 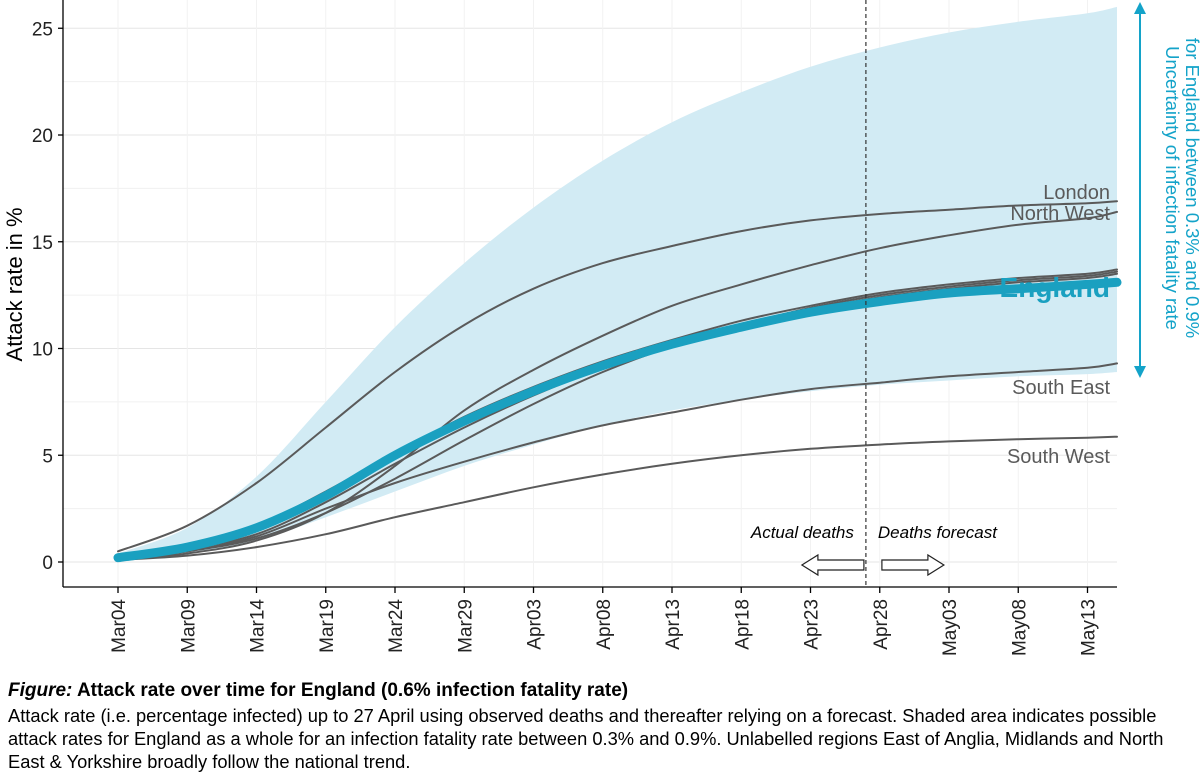 I want to click on x-tick-label: Apr03, so click(x=535, y=624).